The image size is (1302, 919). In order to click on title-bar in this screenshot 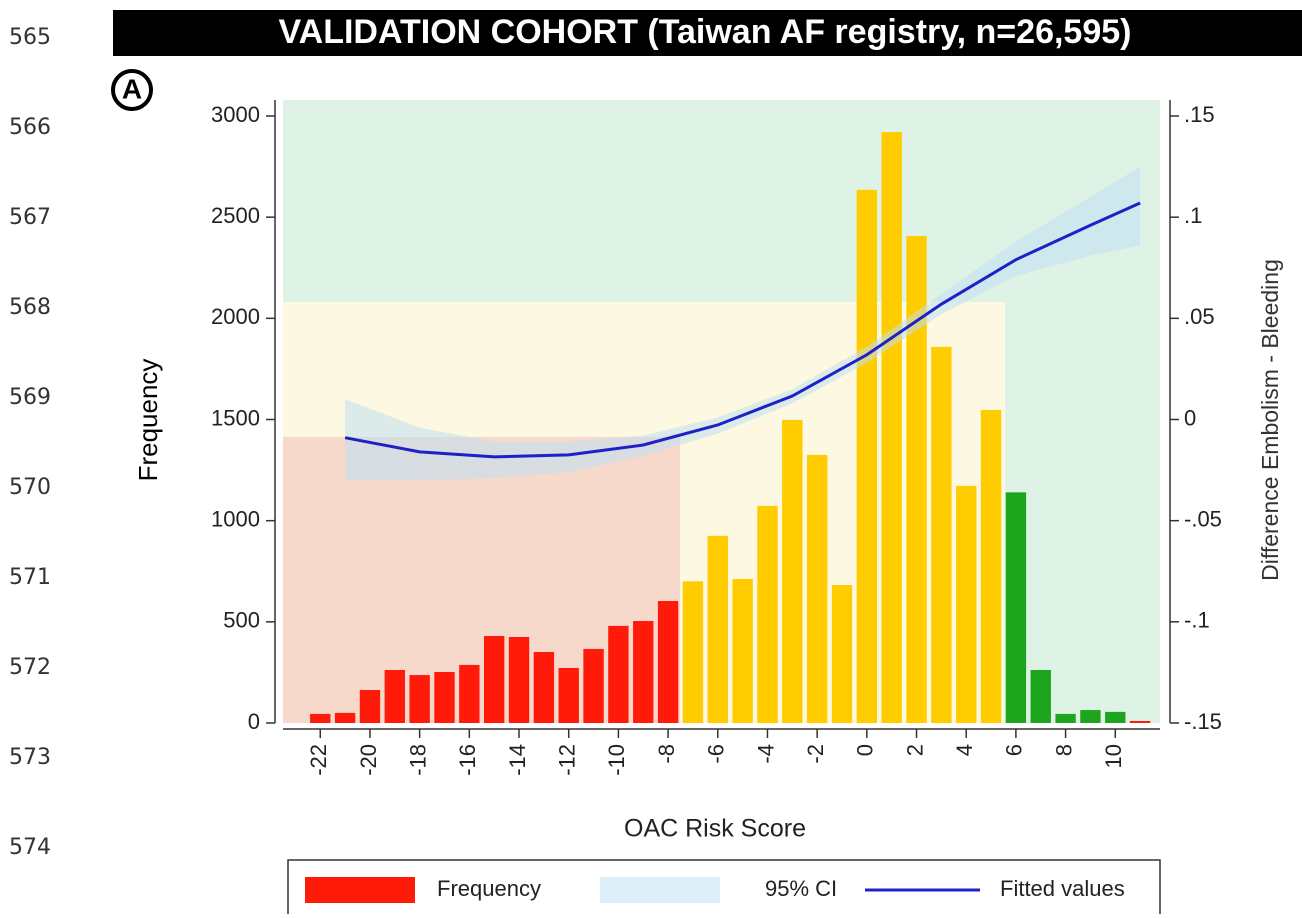, I will do `click(707, 33)`.